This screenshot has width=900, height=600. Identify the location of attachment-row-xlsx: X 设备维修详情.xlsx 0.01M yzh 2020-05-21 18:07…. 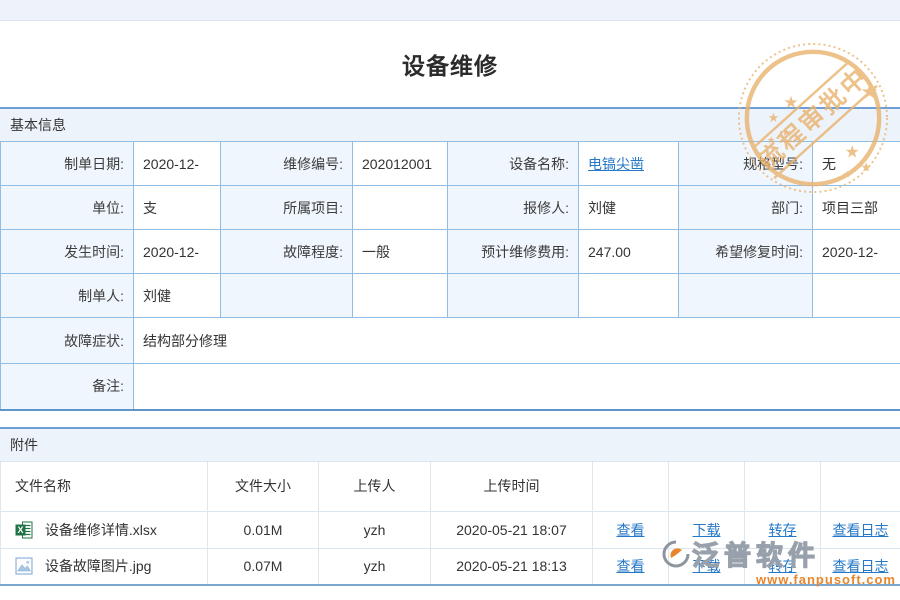
(450, 529).